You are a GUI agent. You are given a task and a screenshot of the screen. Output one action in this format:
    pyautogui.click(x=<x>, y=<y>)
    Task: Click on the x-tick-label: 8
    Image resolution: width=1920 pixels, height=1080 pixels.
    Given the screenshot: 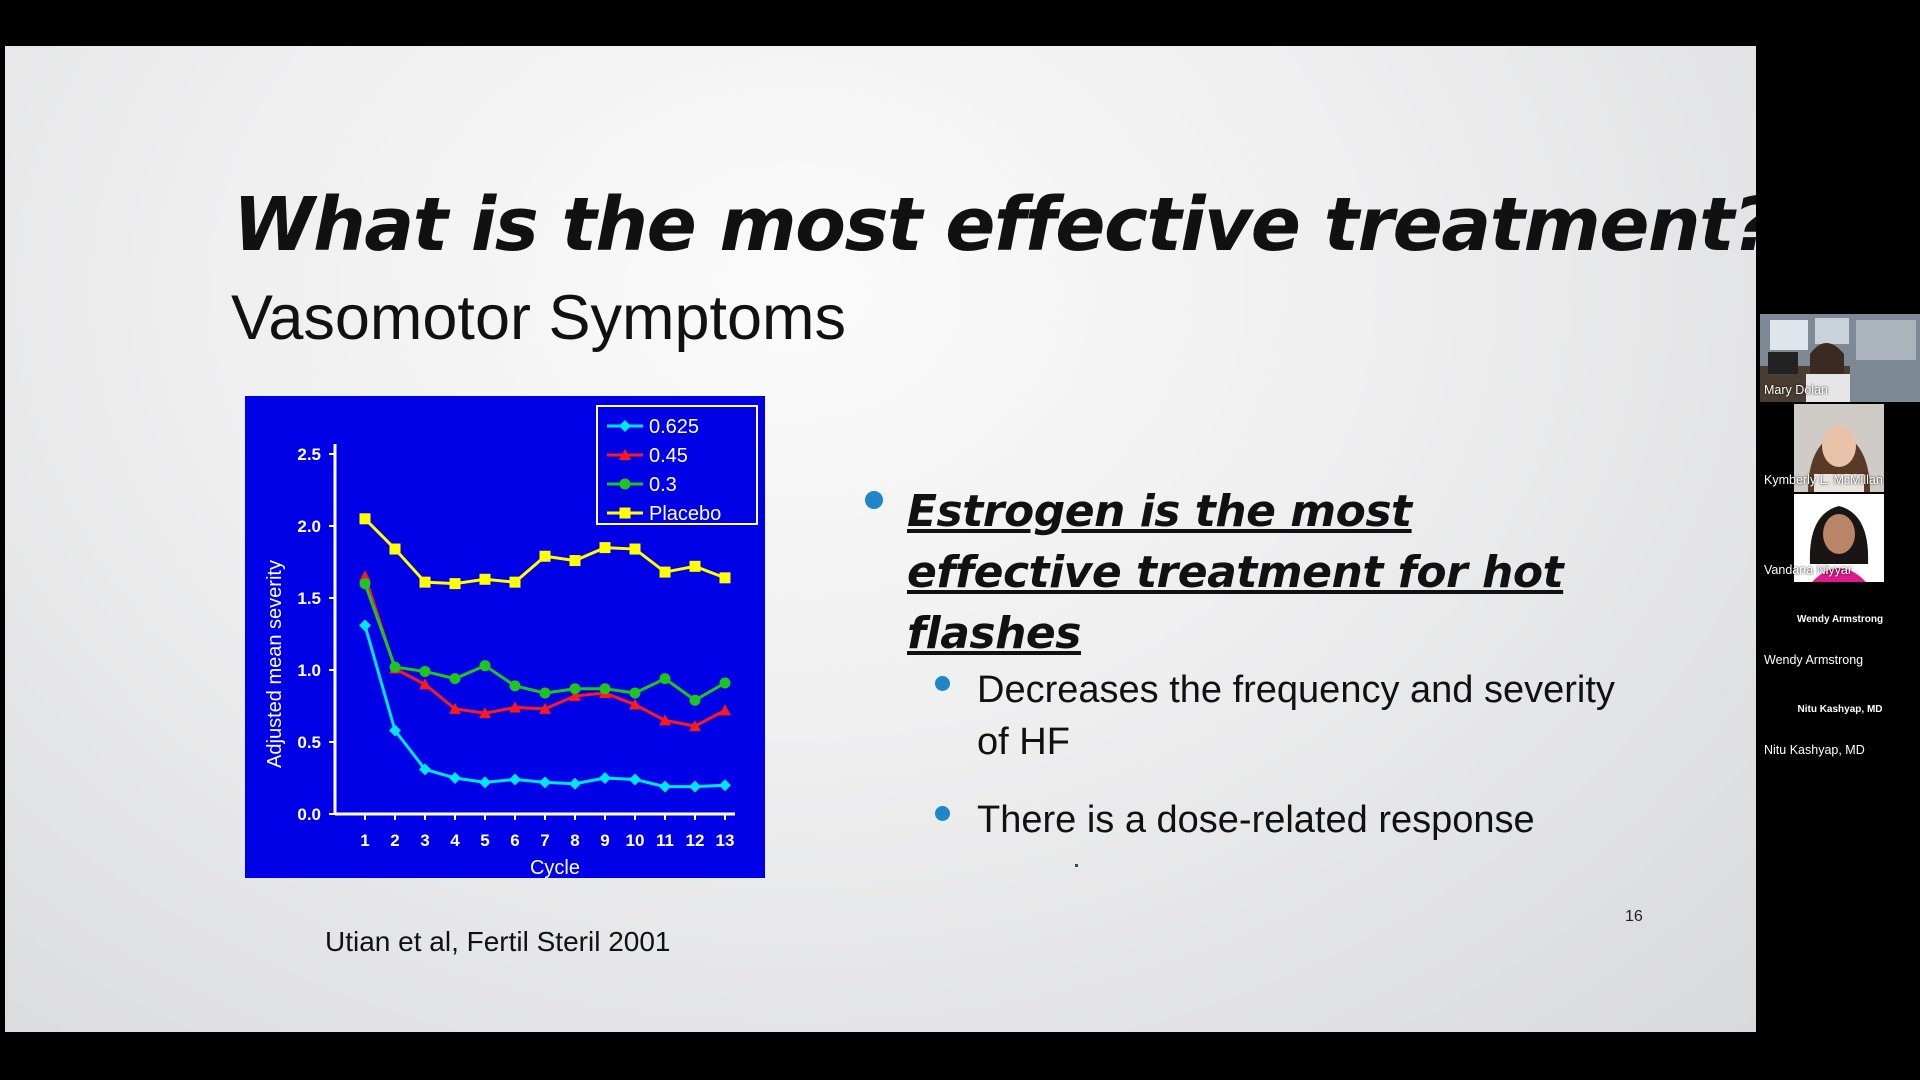 What is the action you would take?
    pyautogui.click(x=574, y=840)
    